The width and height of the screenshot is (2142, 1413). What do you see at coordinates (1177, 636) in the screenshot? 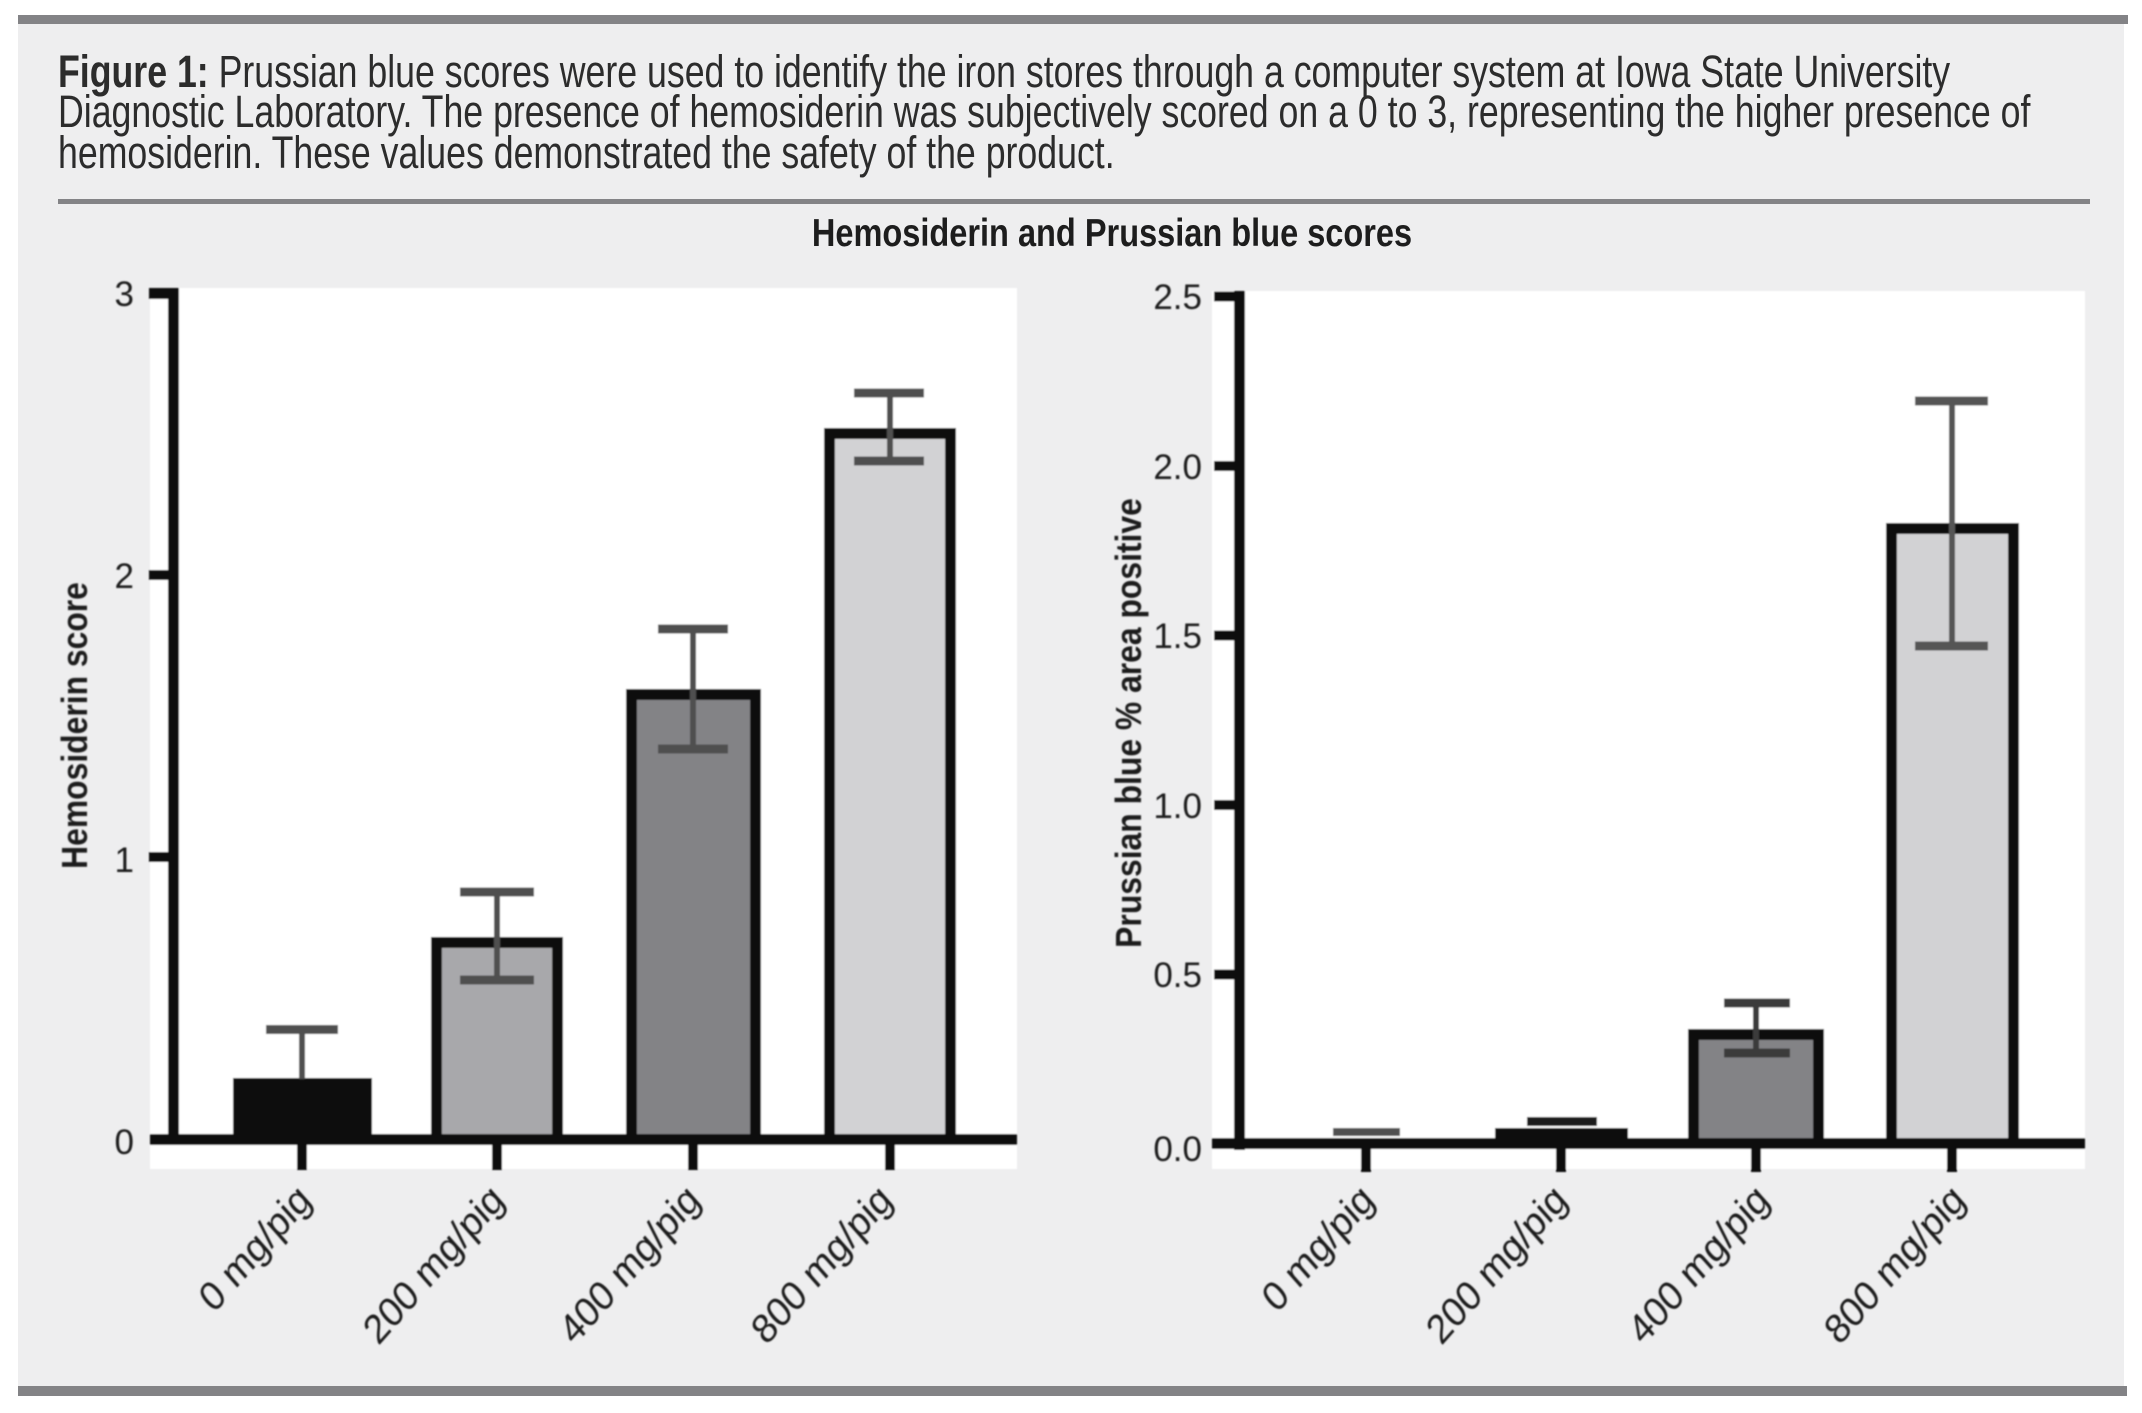
I see `svg-text: 1.5` at bounding box center [1177, 636].